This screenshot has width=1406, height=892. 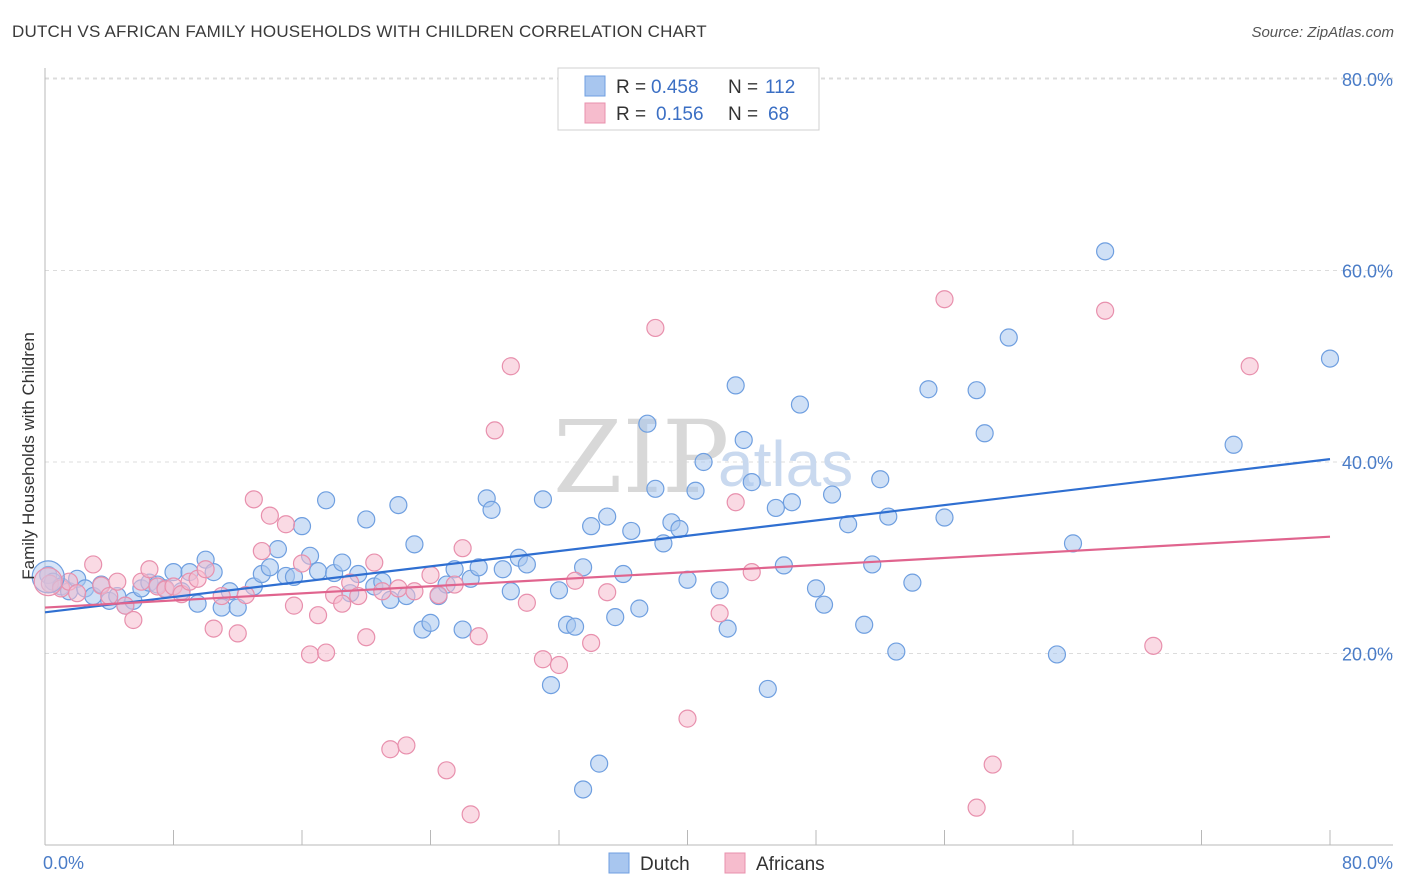 What do you see at coordinates (1367, 863) in the screenshot?
I see `x-tick-label-max: 80.0%` at bounding box center [1367, 863].